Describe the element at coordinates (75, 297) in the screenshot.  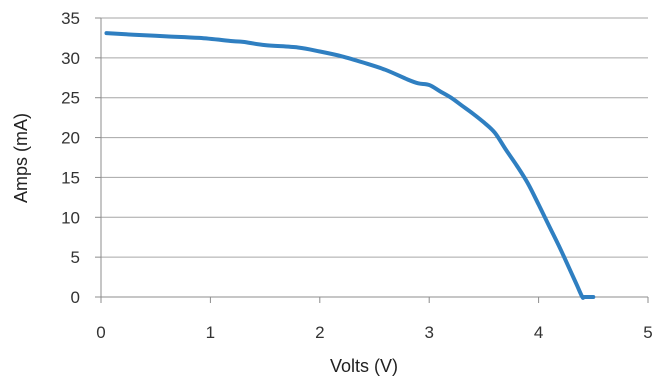
I see `y-tick-label-0: 0` at that location.